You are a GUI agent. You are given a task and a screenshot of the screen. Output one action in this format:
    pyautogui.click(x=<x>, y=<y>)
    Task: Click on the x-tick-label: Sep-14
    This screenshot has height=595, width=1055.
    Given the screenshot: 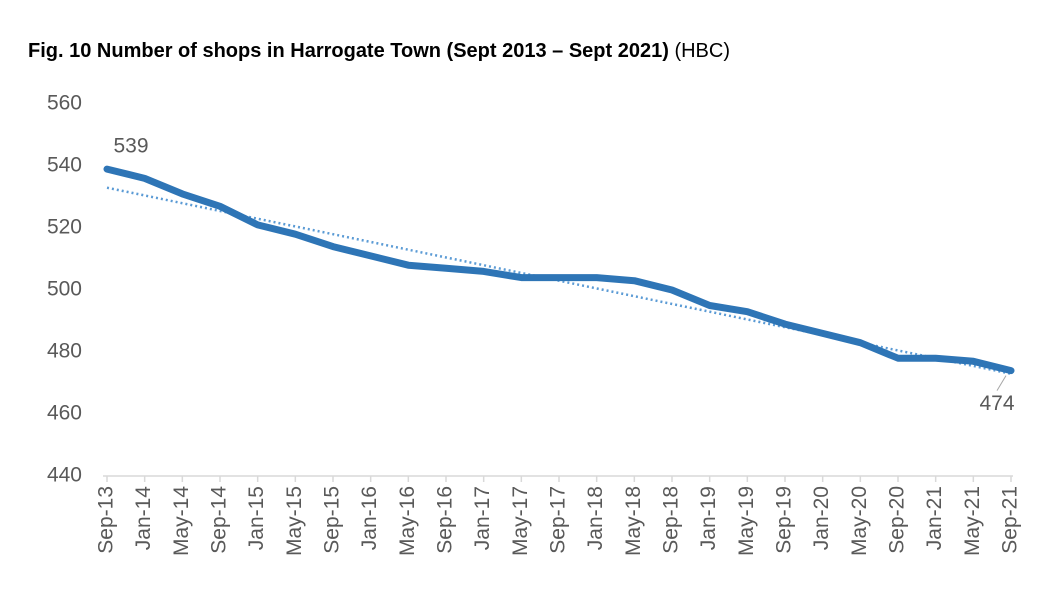 What is the action you would take?
    pyautogui.click(x=219, y=520)
    